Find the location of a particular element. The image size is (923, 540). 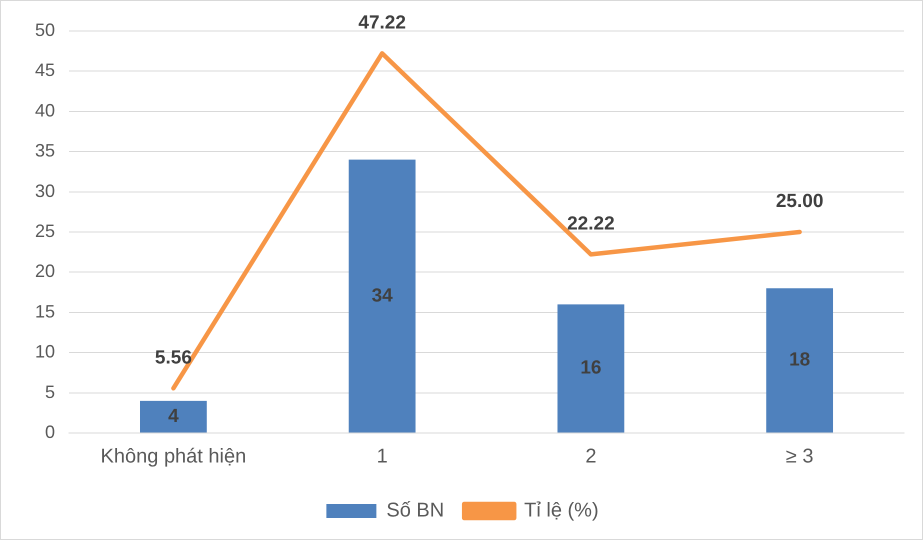

y-tick-label: 15 is located at coordinates (45, 311).